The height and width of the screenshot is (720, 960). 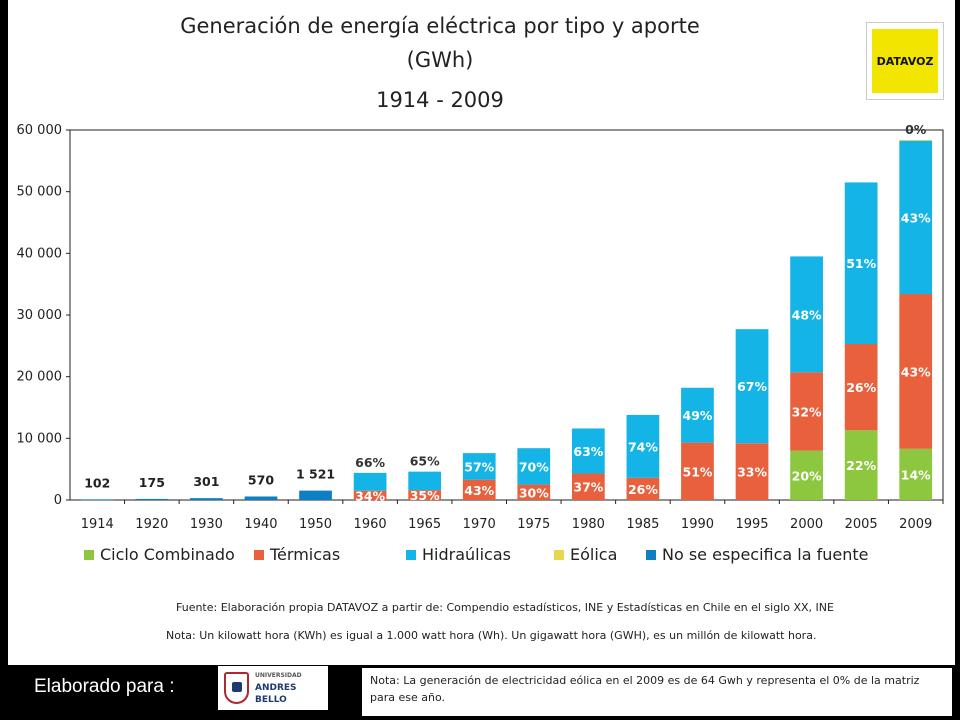 What do you see at coordinates (236, 688) in the screenshot?
I see `unab-crest-icon` at bounding box center [236, 688].